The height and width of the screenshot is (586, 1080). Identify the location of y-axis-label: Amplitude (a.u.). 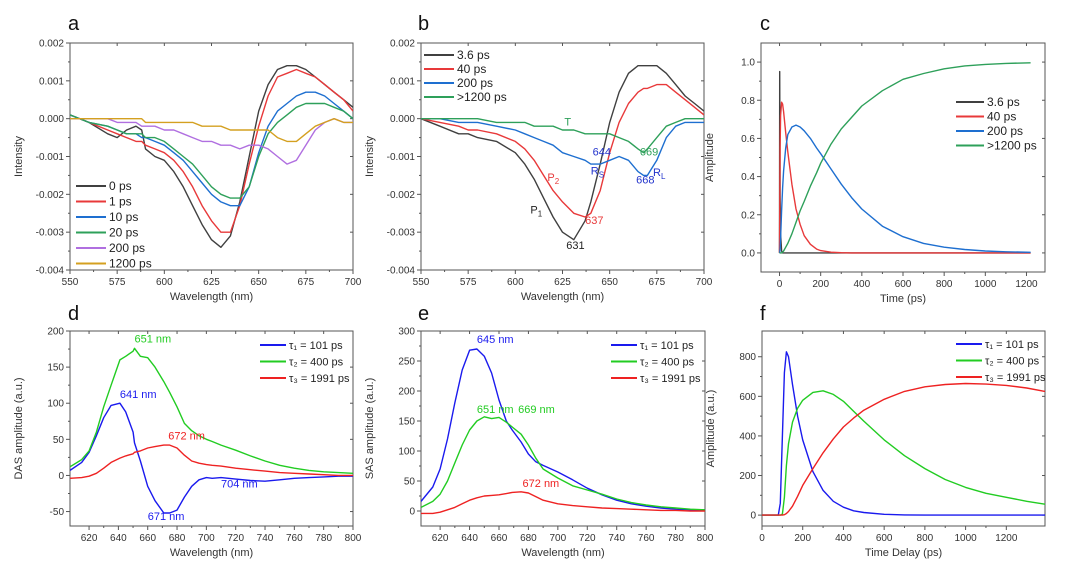
(711, 429).